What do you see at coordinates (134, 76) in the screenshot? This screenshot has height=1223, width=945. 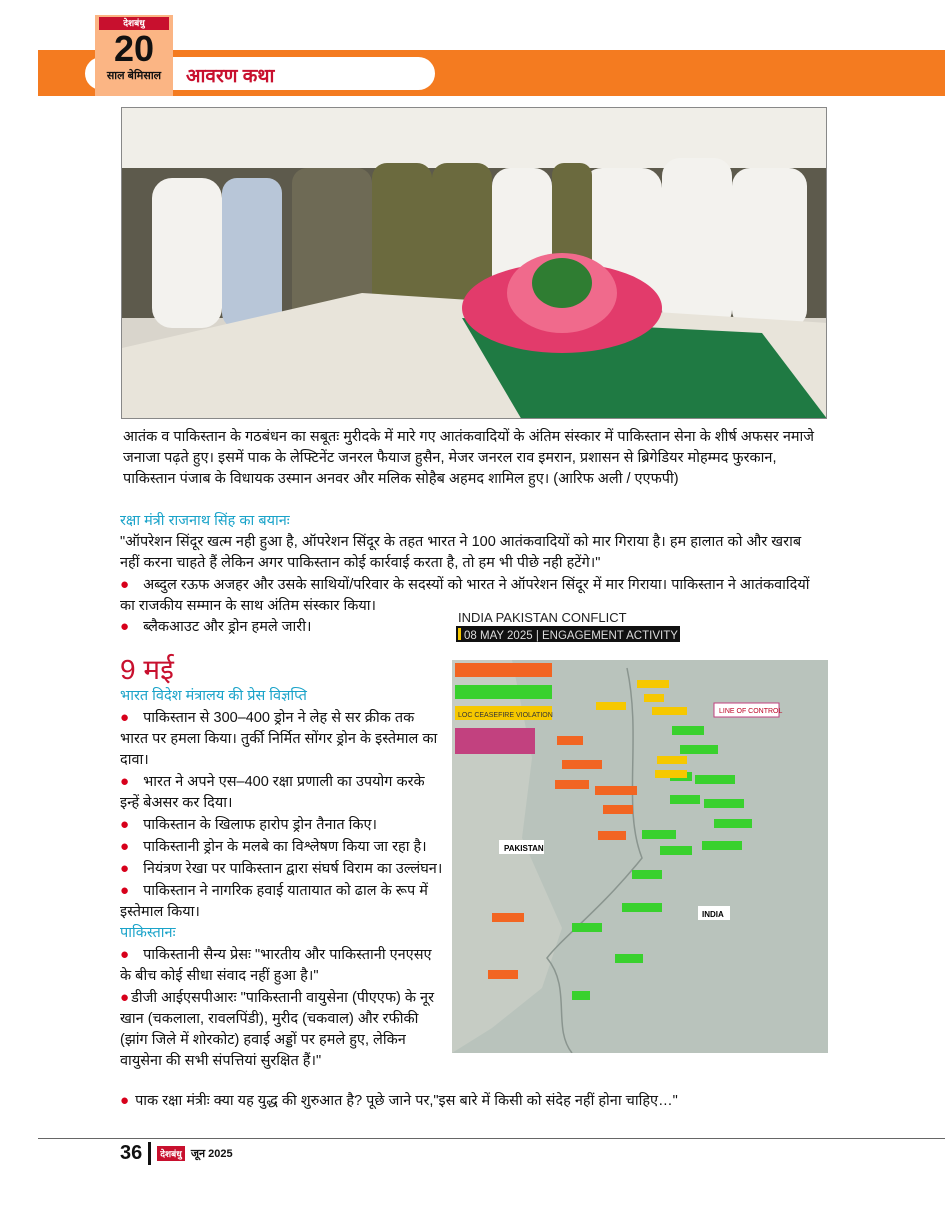 I see `anniversary-text: साल बेमिसाल` at bounding box center [134, 76].